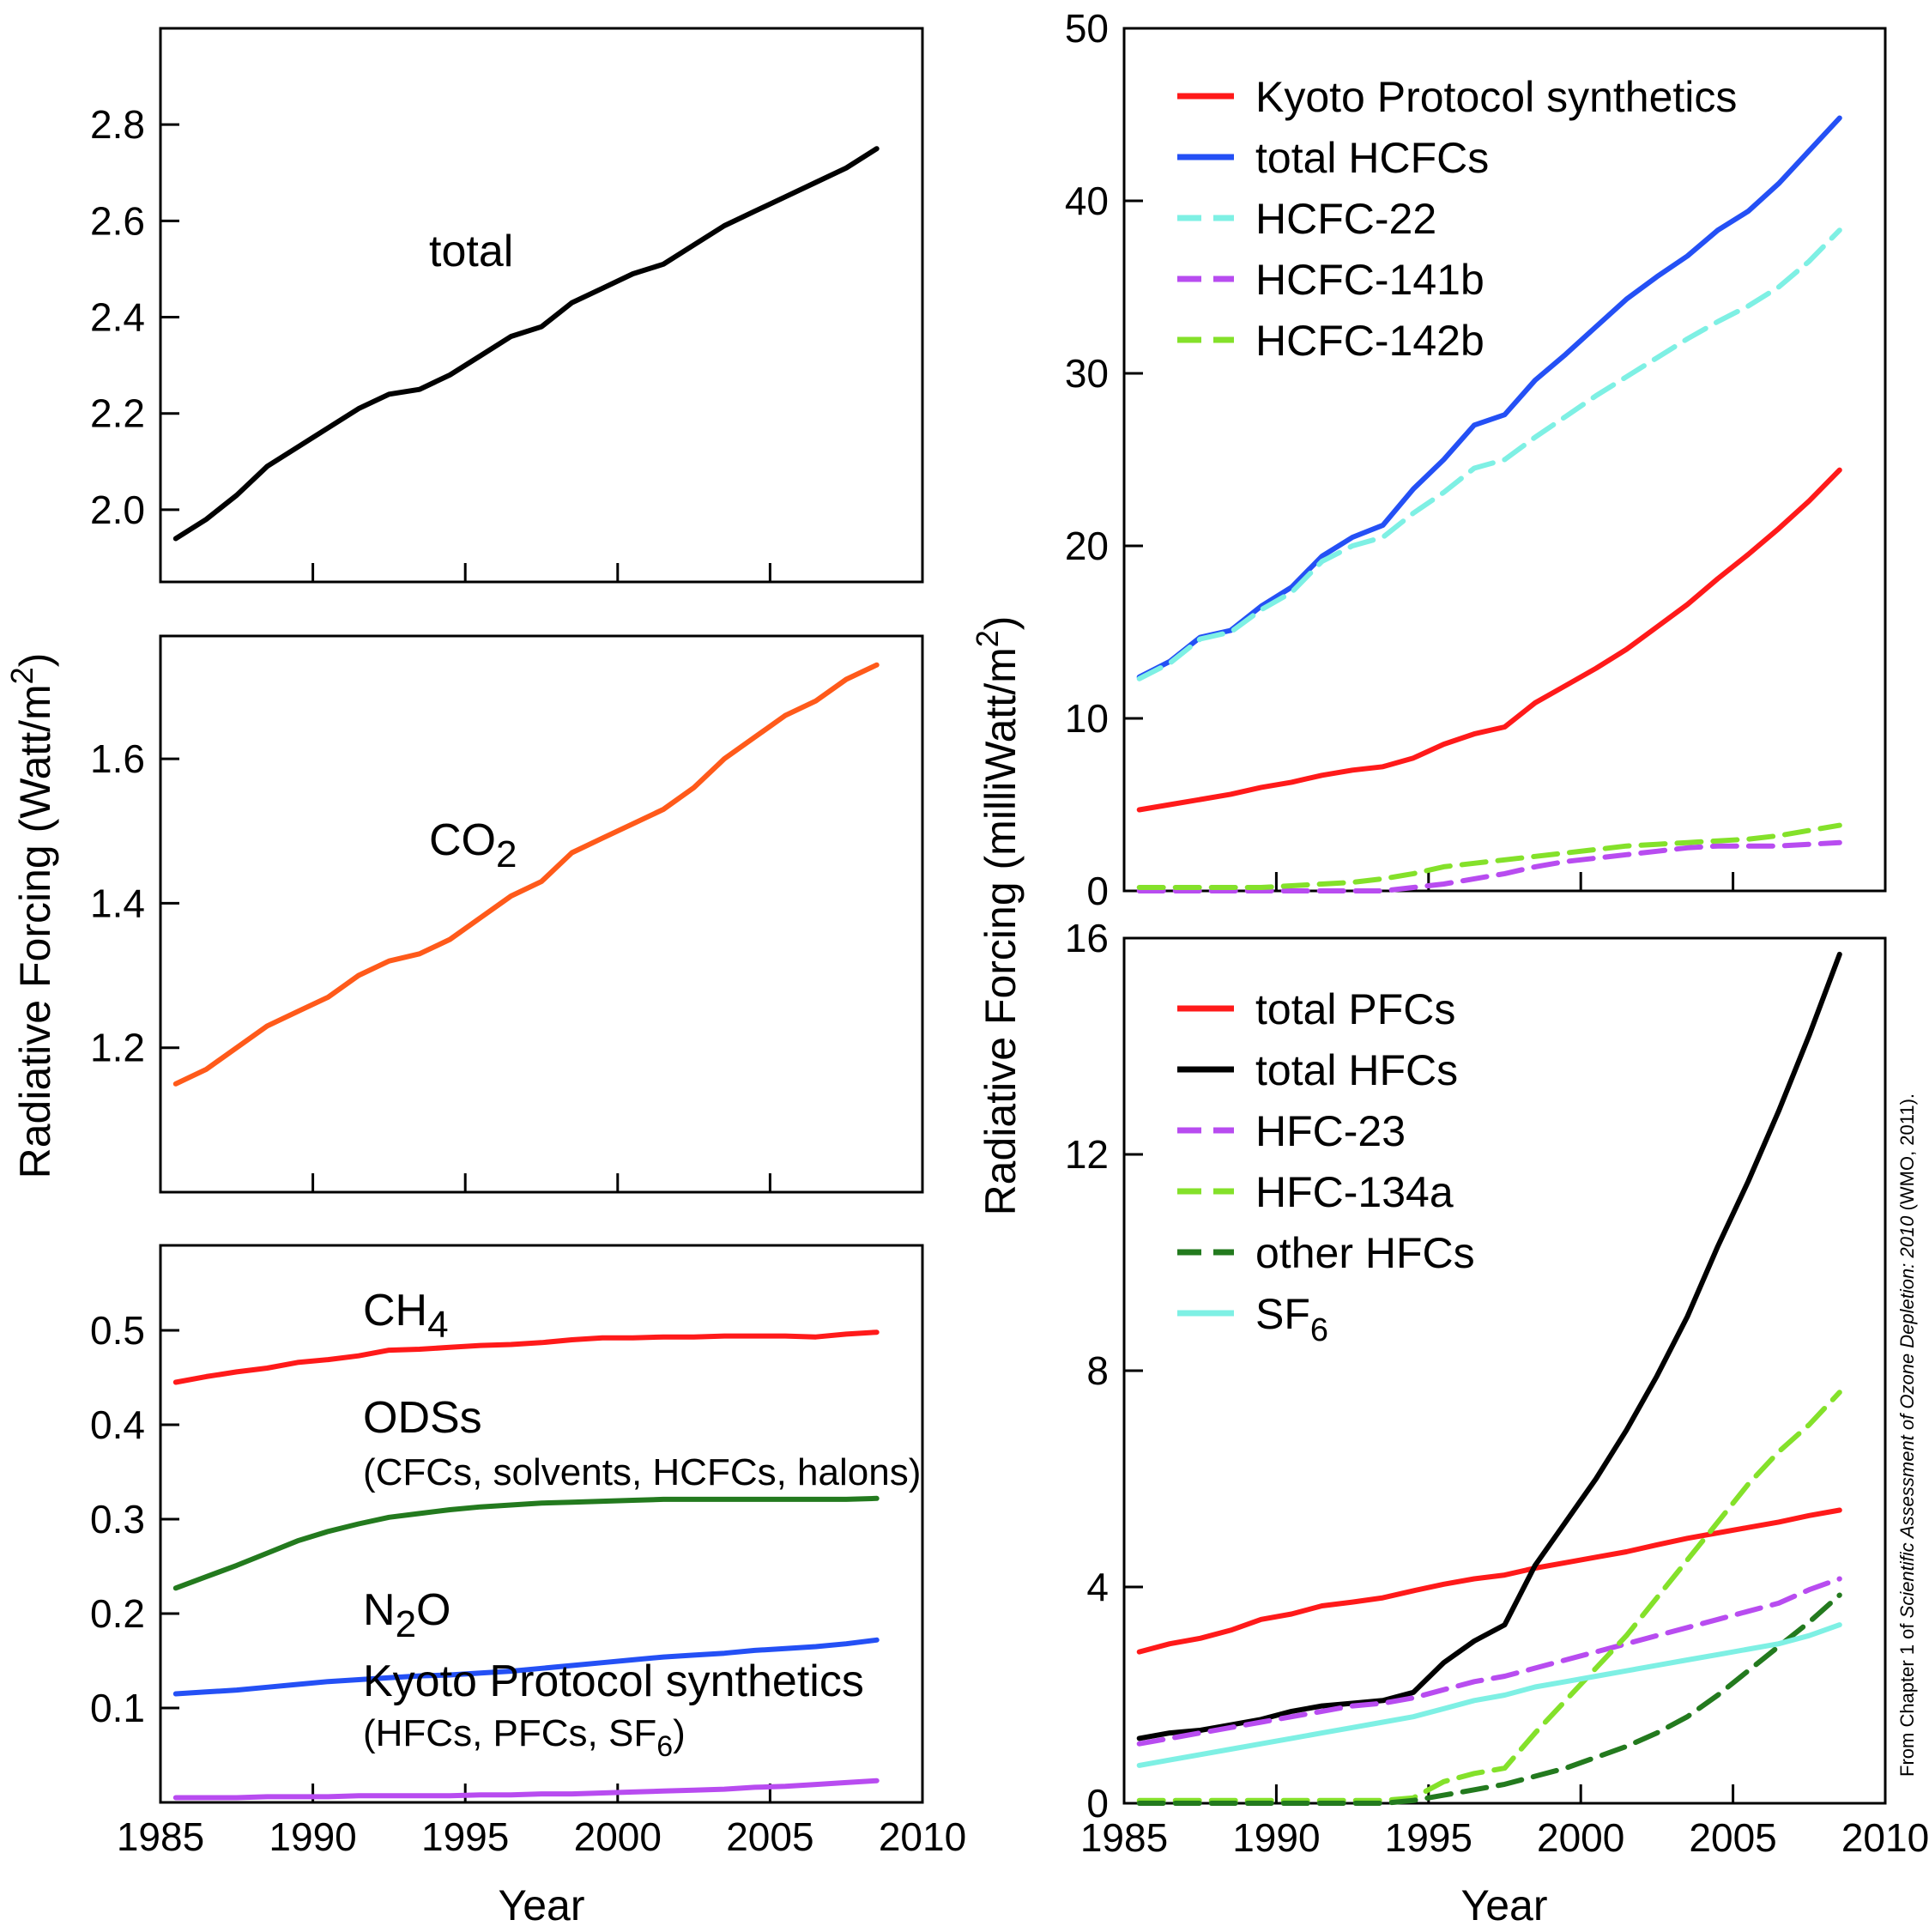  Describe the element at coordinates (613, 1681) in the screenshot. I see `label-kyoto: Kyoto Protocol synthetics` at that location.